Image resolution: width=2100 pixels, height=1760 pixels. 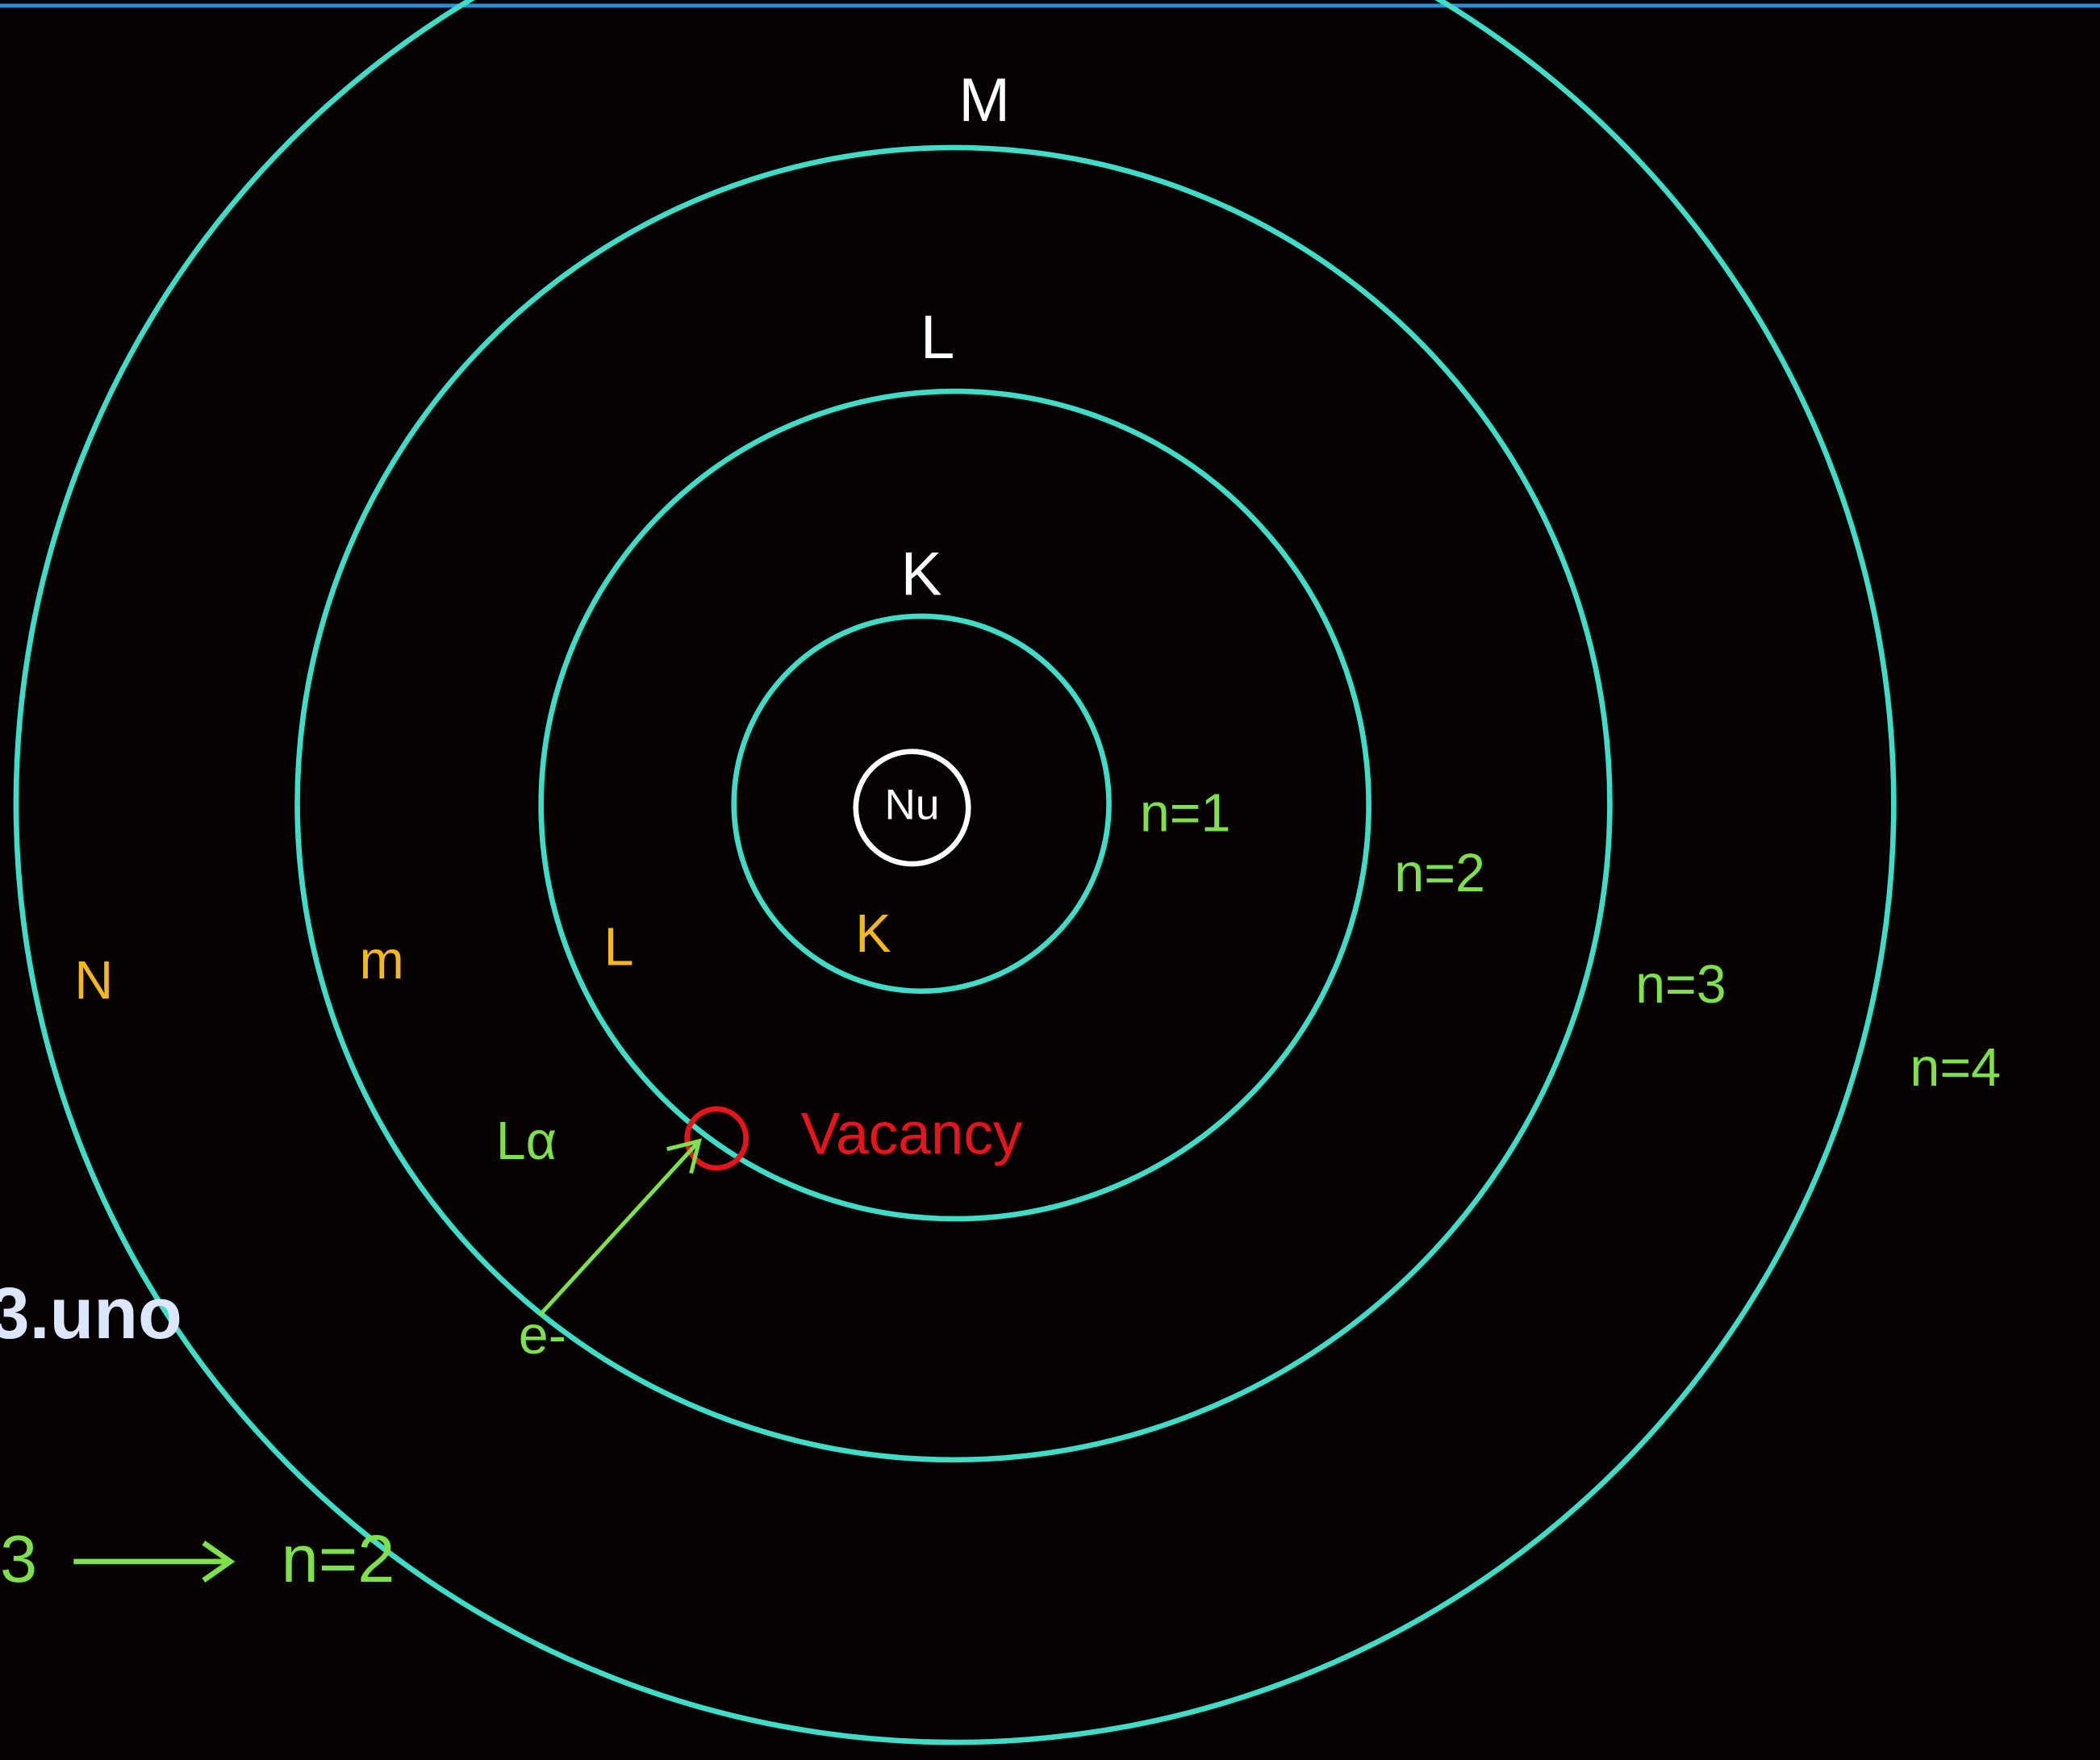 What do you see at coordinates (1185, 814) in the screenshot?
I see `quantum-label: n=1` at bounding box center [1185, 814].